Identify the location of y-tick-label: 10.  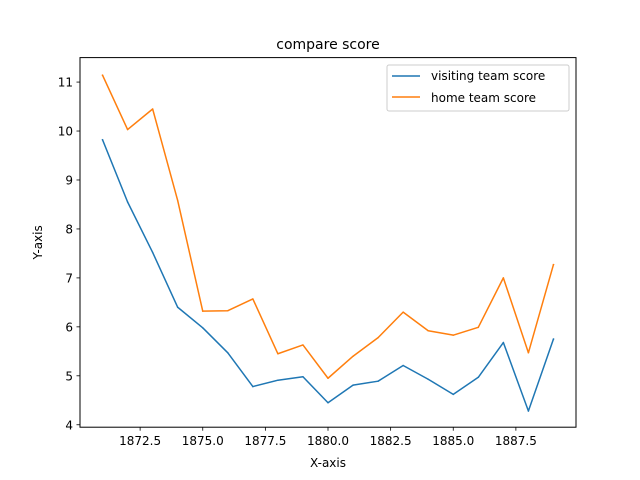
(65, 132).